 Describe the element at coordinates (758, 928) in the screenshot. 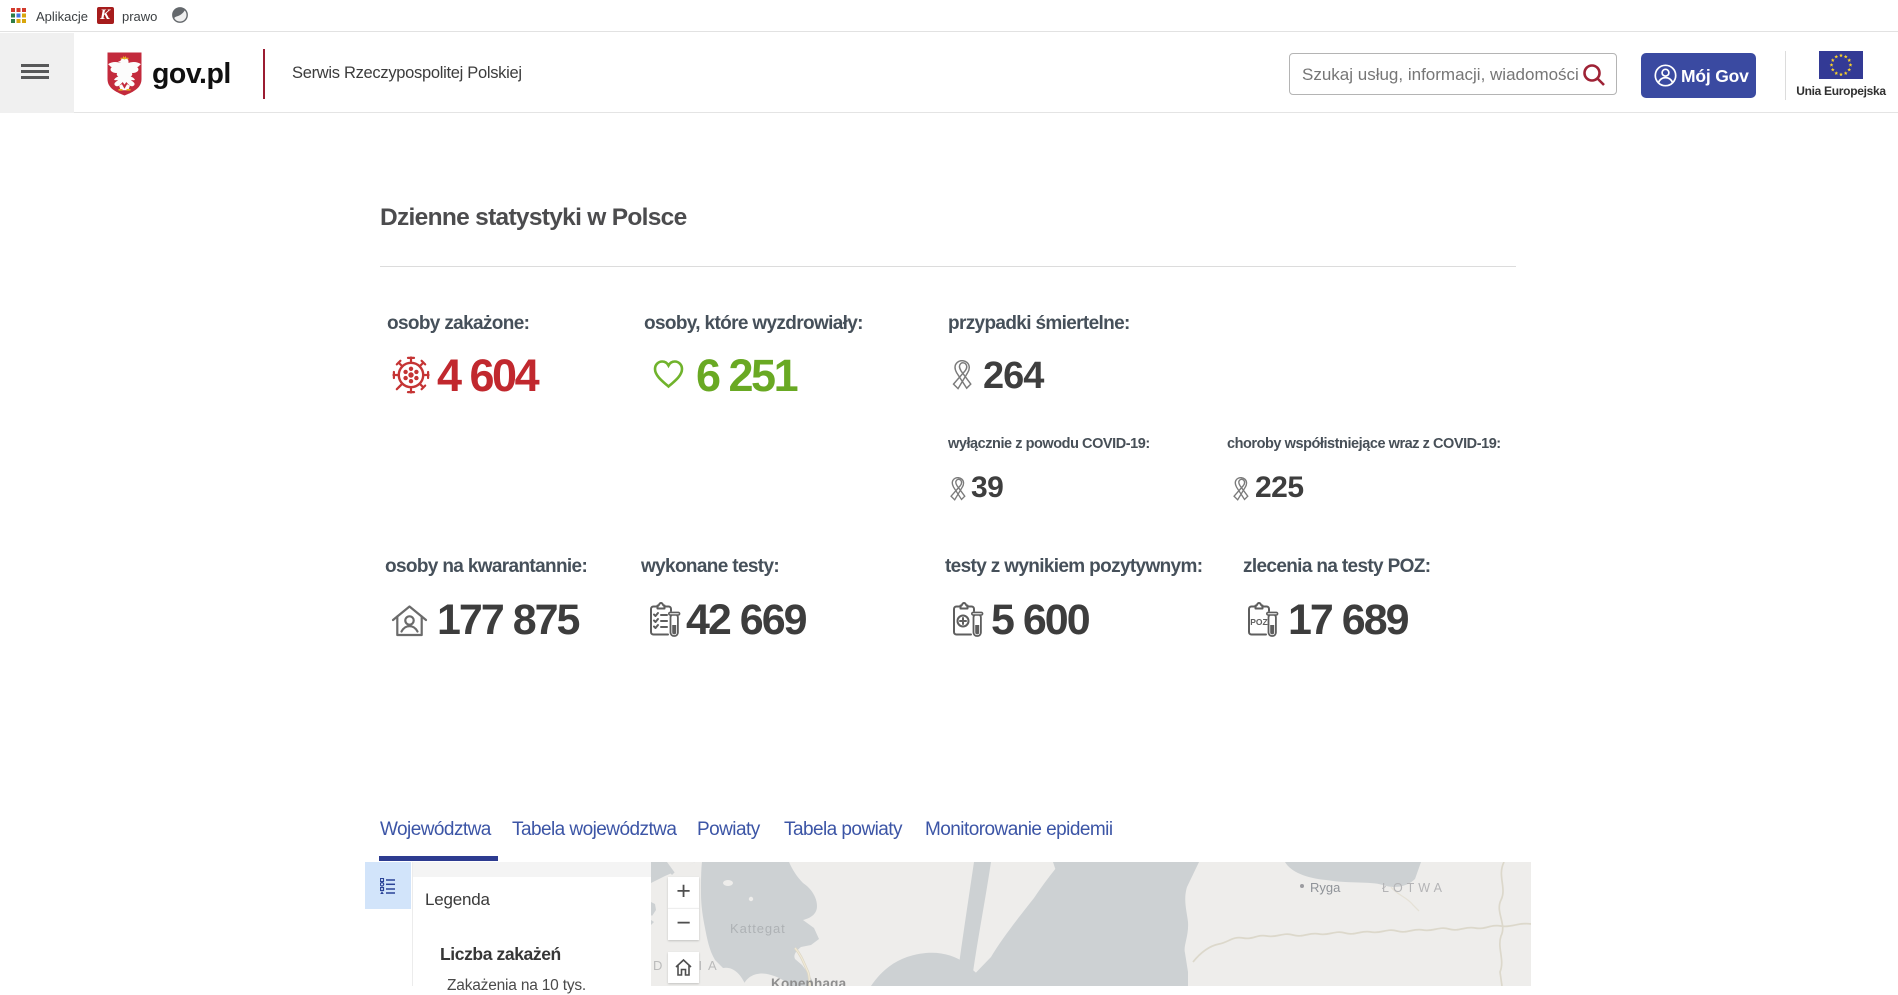

I see `svg-text: Kattegat` at that location.